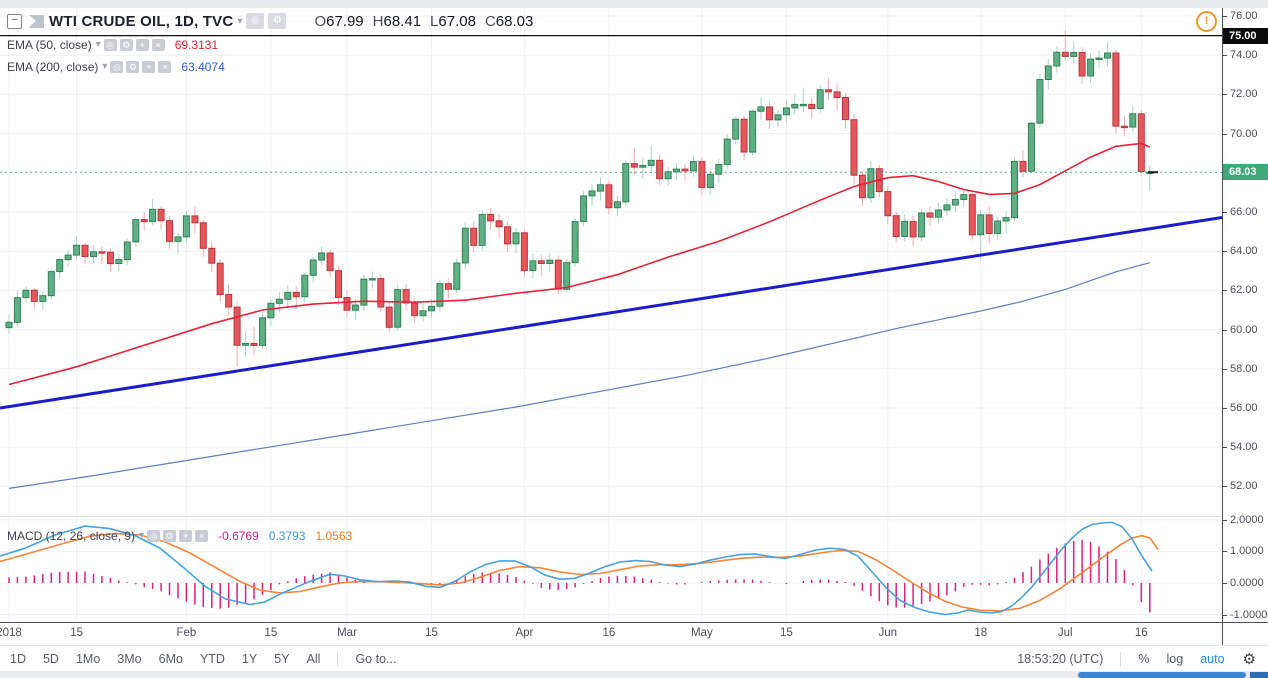  Describe the element at coordinates (320, 21) in the screenshot. I see `open-label: O` at that location.